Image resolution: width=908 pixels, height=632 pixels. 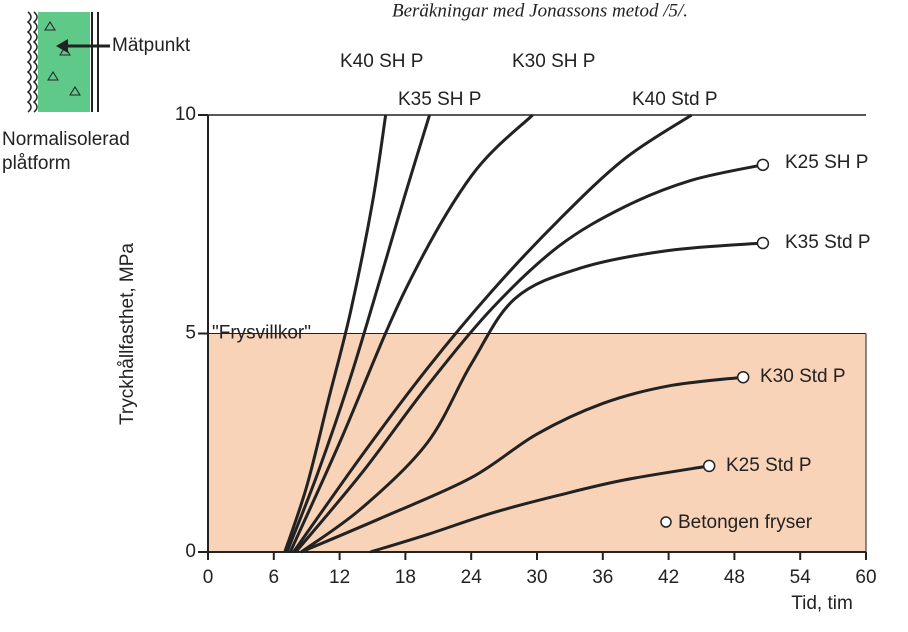 What do you see at coordinates (472, 577) in the screenshot?
I see `x-tick-label: 24` at bounding box center [472, 577].